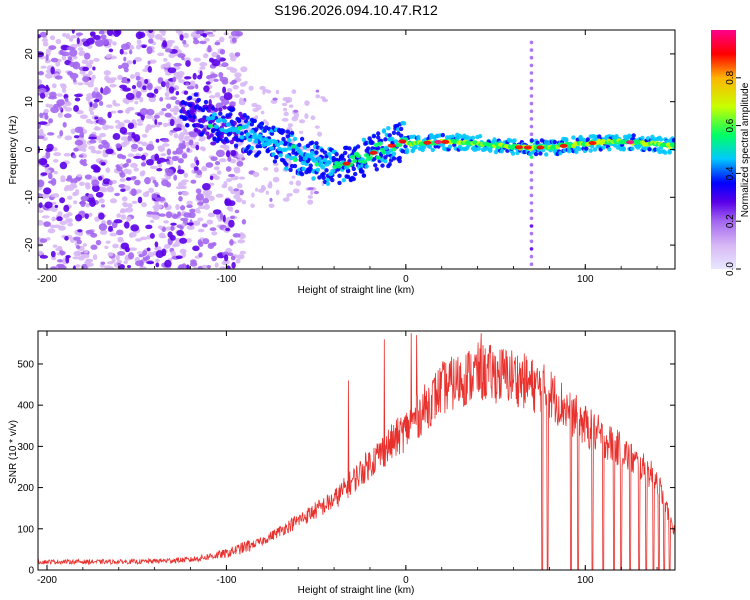 The image size is (750, 600). I want to click on snr-y-tick-label: 500, so click(25, 364).